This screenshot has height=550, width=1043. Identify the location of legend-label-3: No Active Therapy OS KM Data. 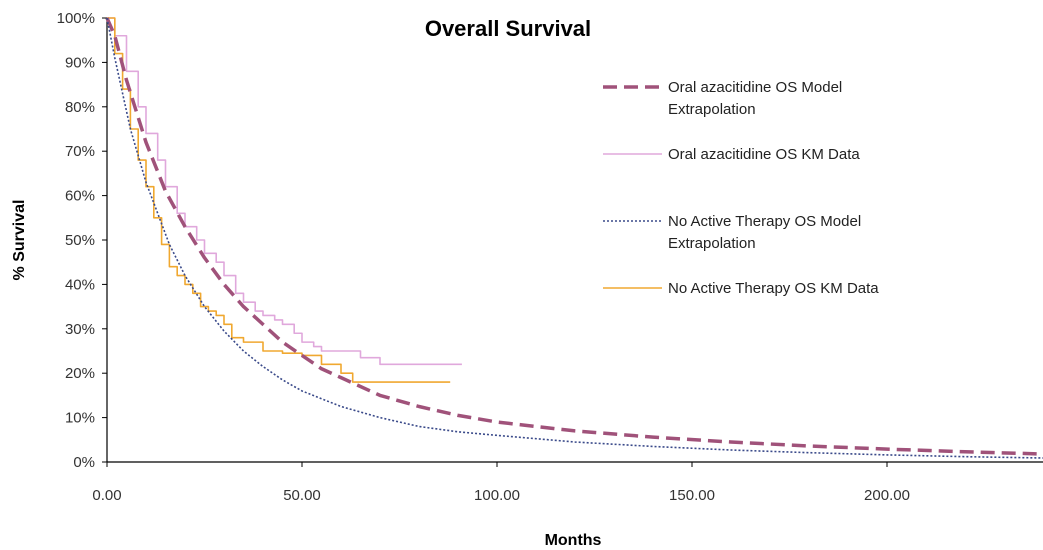
(773, 288).